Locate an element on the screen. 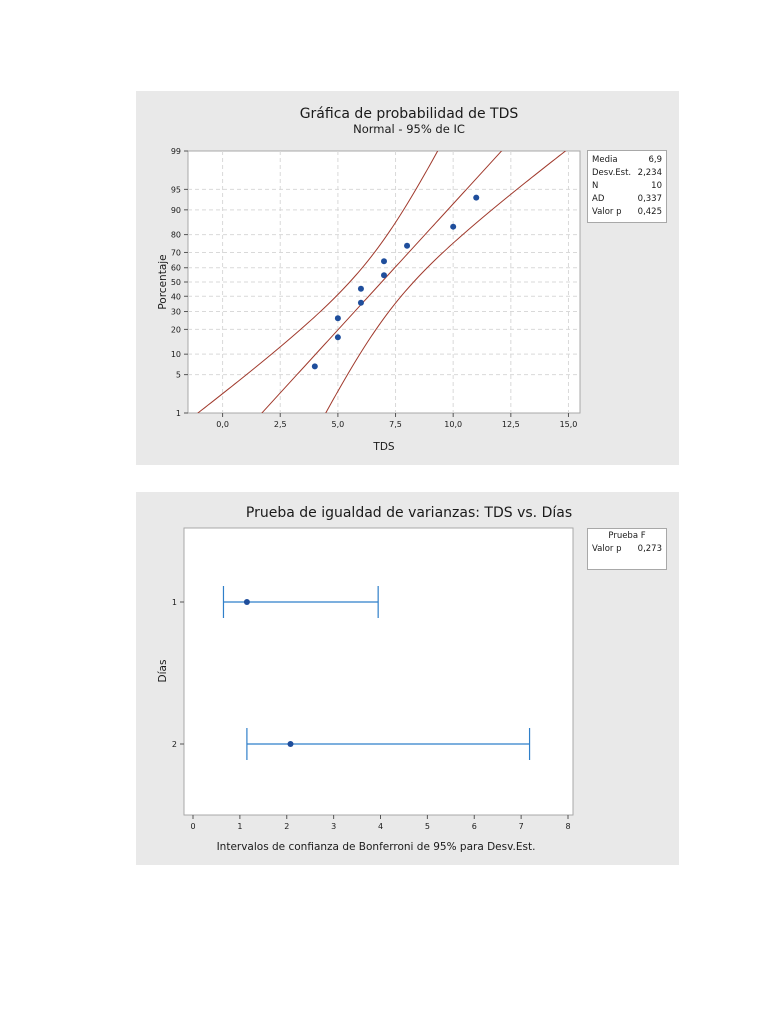 The image size is (768, 1024). stat-value: 0,425 is located at coordinates (649, 212).